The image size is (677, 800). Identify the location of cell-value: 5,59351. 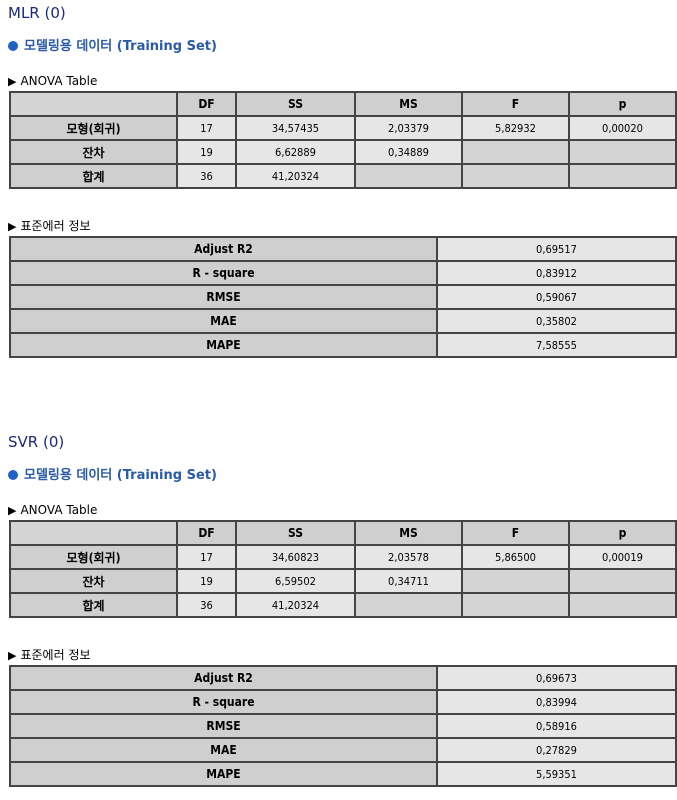
(556, 774).